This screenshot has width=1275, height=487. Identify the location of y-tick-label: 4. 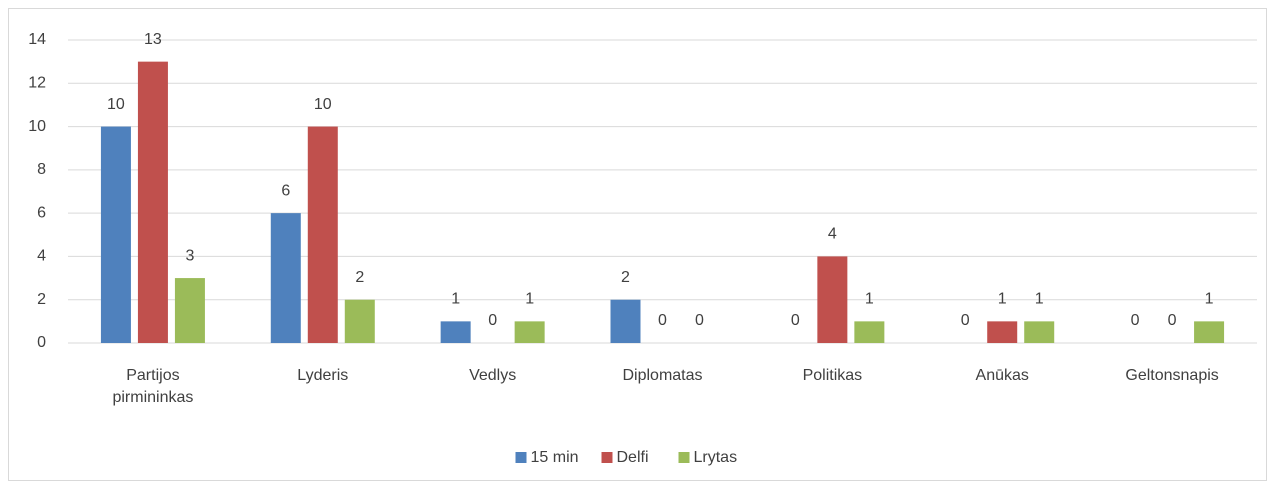
(41, 256).